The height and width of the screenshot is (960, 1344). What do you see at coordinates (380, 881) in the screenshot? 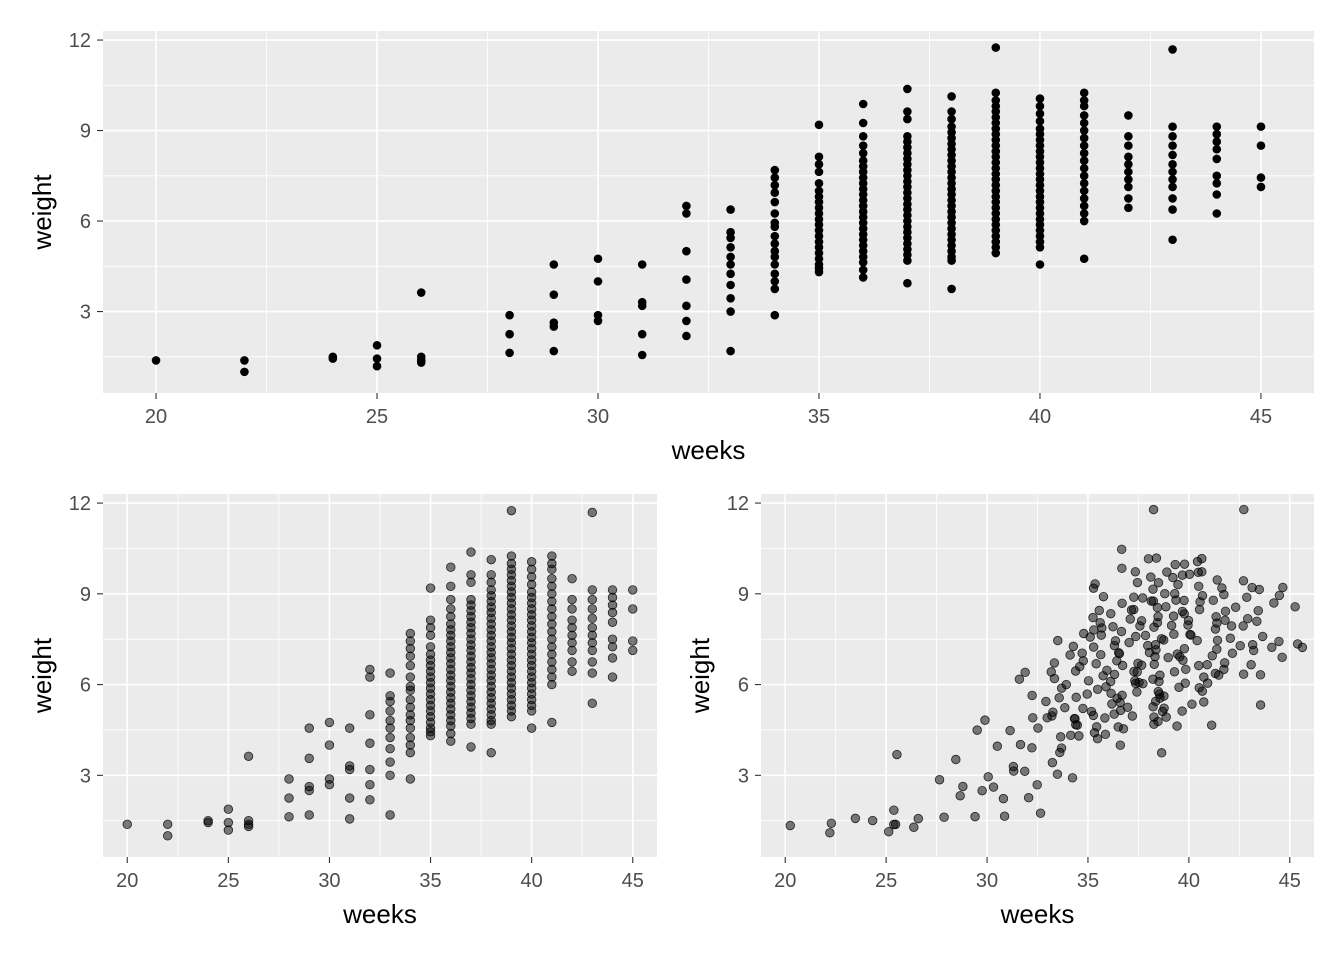
I see `x-tick-labels: 20 25 30 35 40 45` at bounding box center [380, 881].